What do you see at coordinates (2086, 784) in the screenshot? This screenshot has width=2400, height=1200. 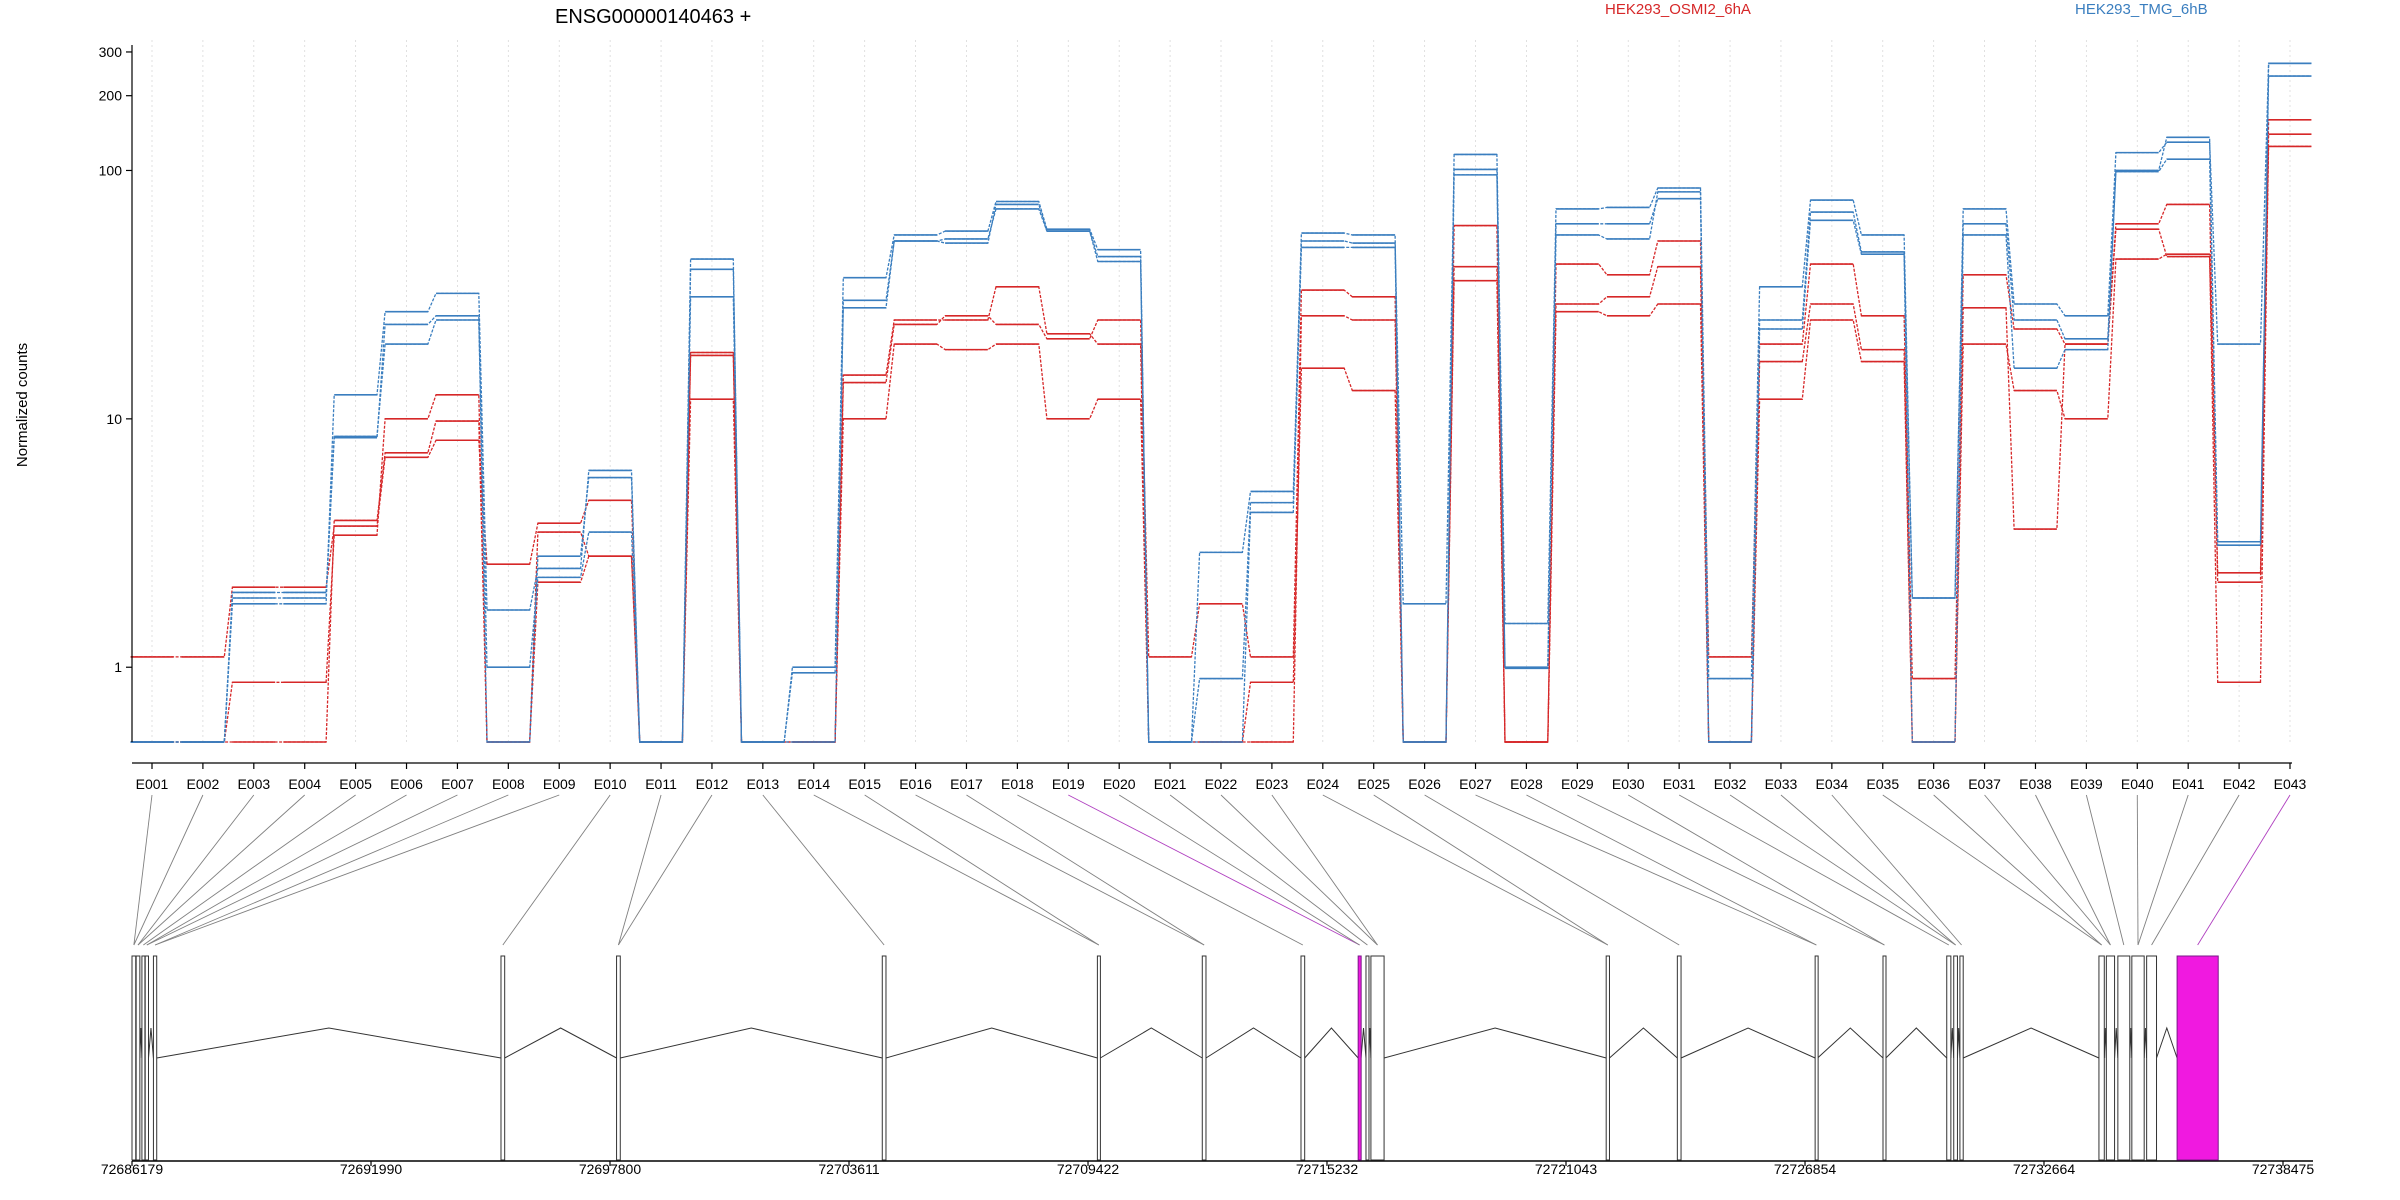 I see `x-tick-label: E039` at bounding box center [2086, 784].